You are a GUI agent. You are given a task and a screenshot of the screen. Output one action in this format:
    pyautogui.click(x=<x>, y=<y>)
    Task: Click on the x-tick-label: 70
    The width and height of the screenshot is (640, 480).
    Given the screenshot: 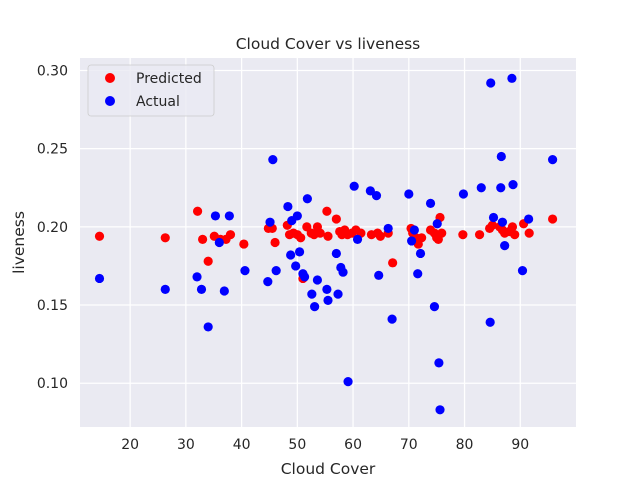 What is the action you would take?
    pyautogui.click(x=409, y=445)
    